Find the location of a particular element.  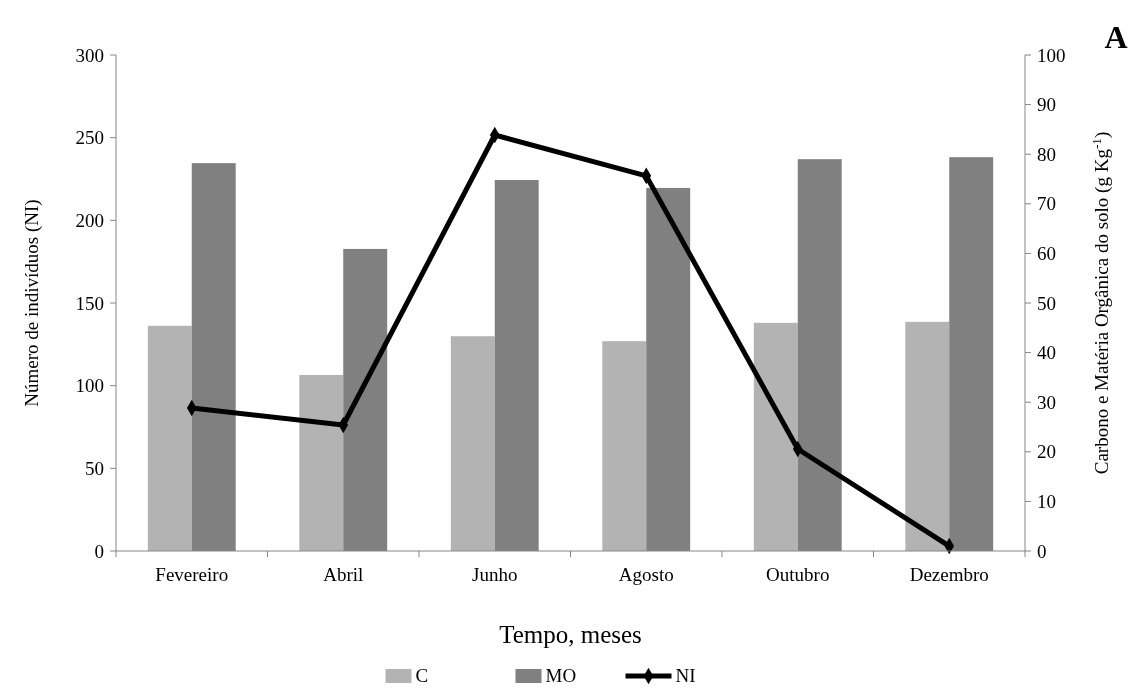

y2-tick-label: 20 is located at coordinates (1046, 452).